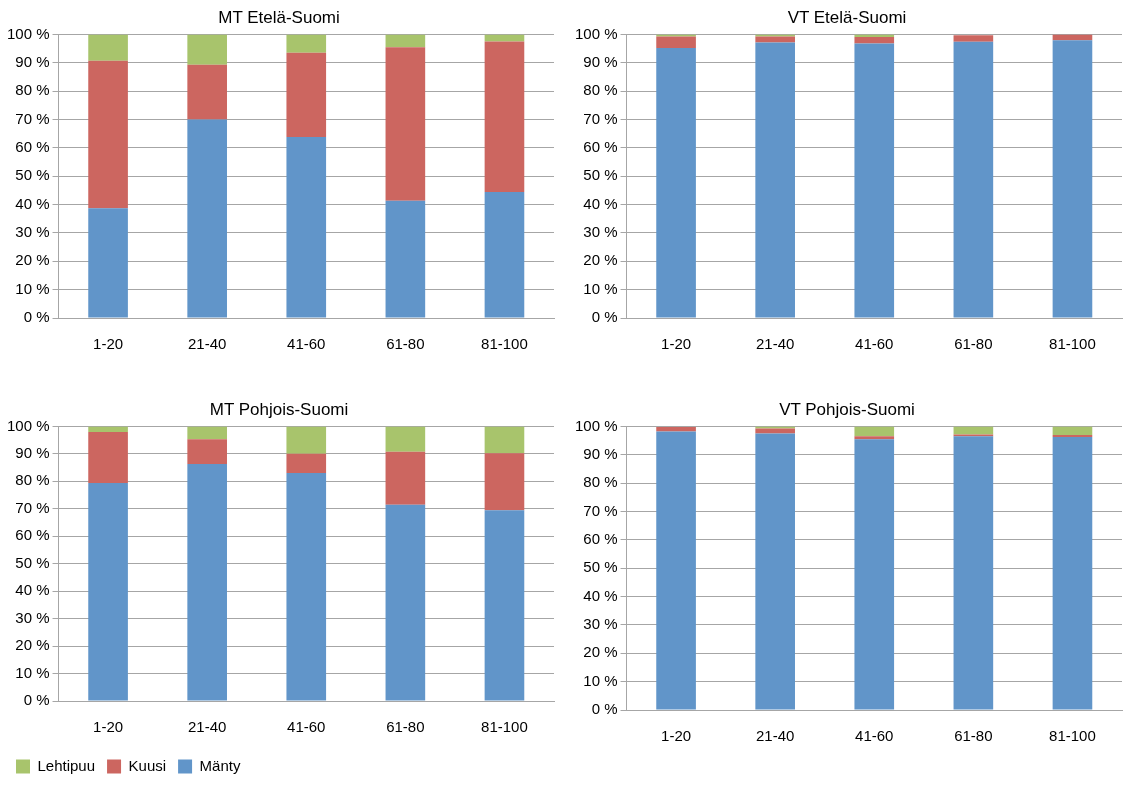  Describe the element at coordinates (279, 17) in the screenshot. I see `chart-title: MT Etelä-Suomi` at that location.